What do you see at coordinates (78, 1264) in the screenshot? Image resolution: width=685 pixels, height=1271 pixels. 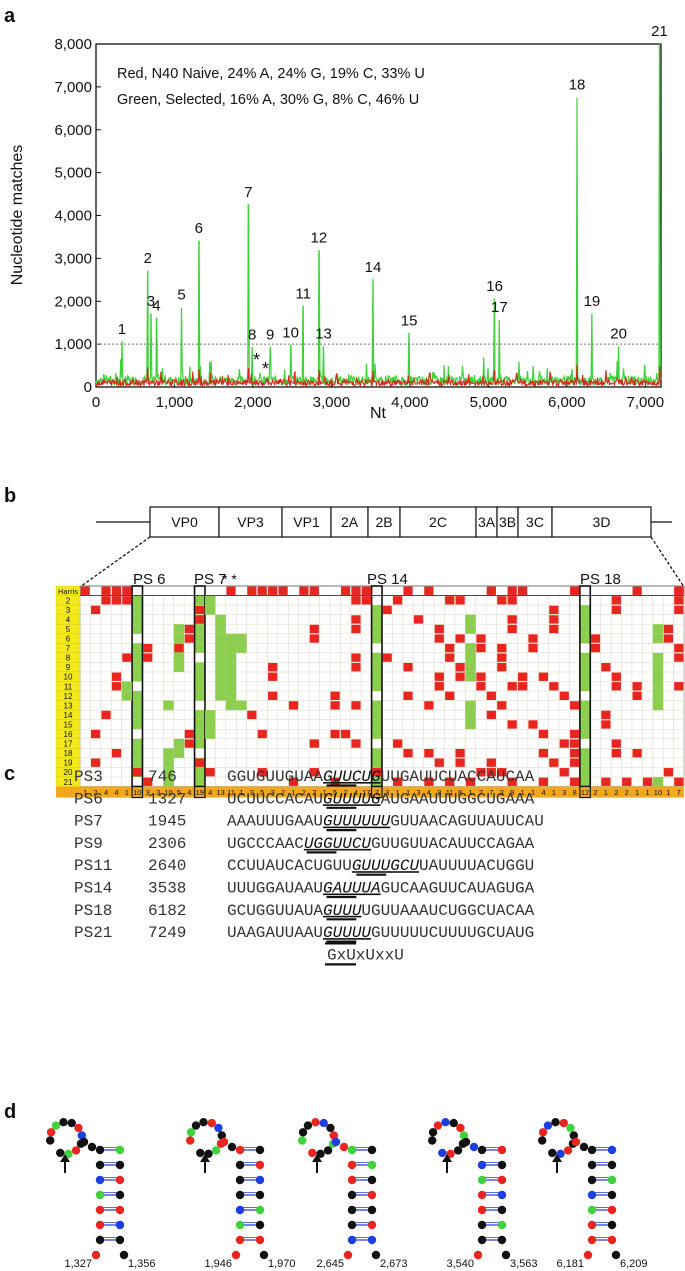 I see `start-position: 1,327` at bounding box center [78, 1264].